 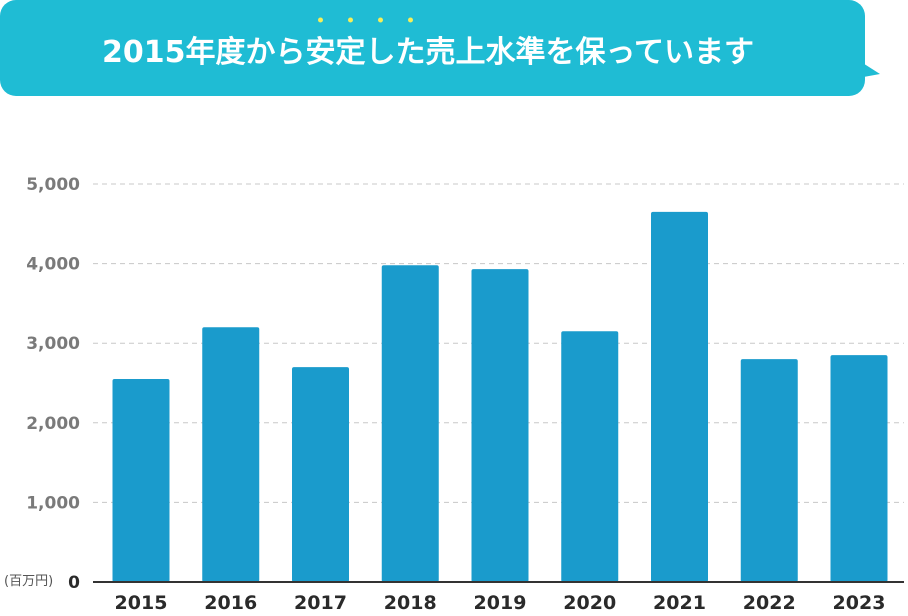 What do you see at coordinates (769, 603) in the screenshot?
I see `x-tick-label: 2022` at bounding box center [769, 603].